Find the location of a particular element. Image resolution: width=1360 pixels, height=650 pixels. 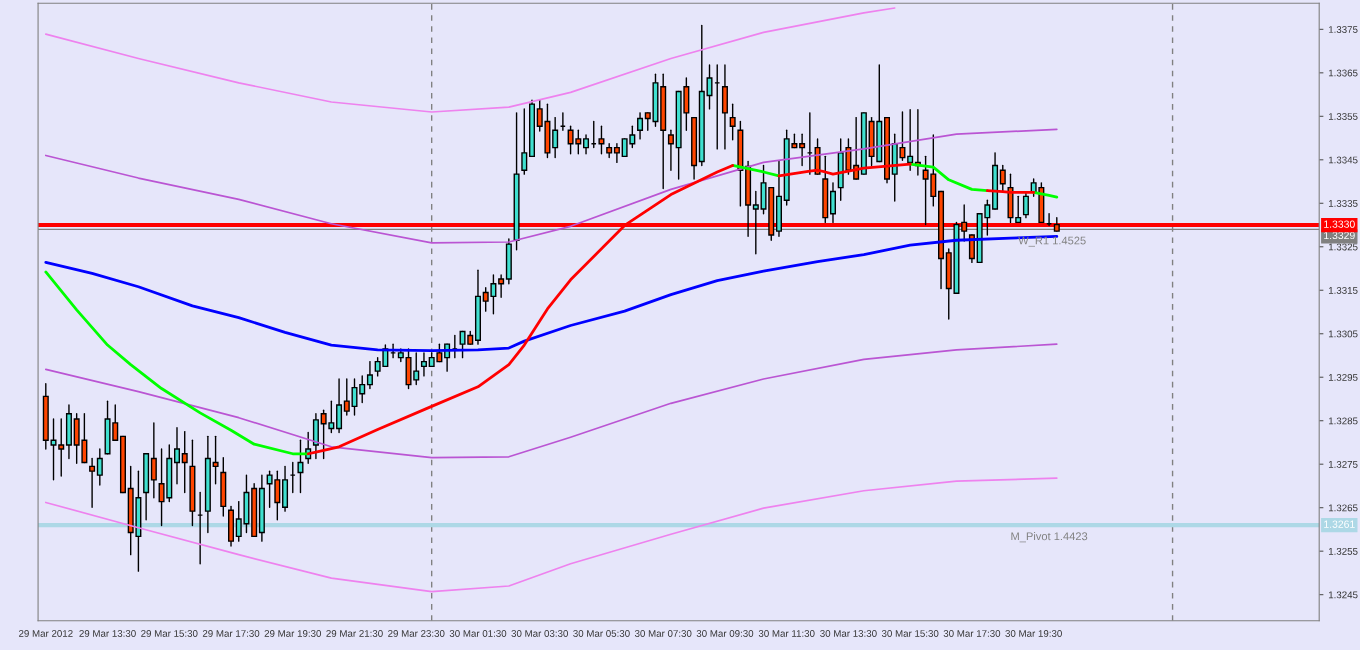

annotation: M_Pivot 1.4423 is located at coordinates (1049, 537).